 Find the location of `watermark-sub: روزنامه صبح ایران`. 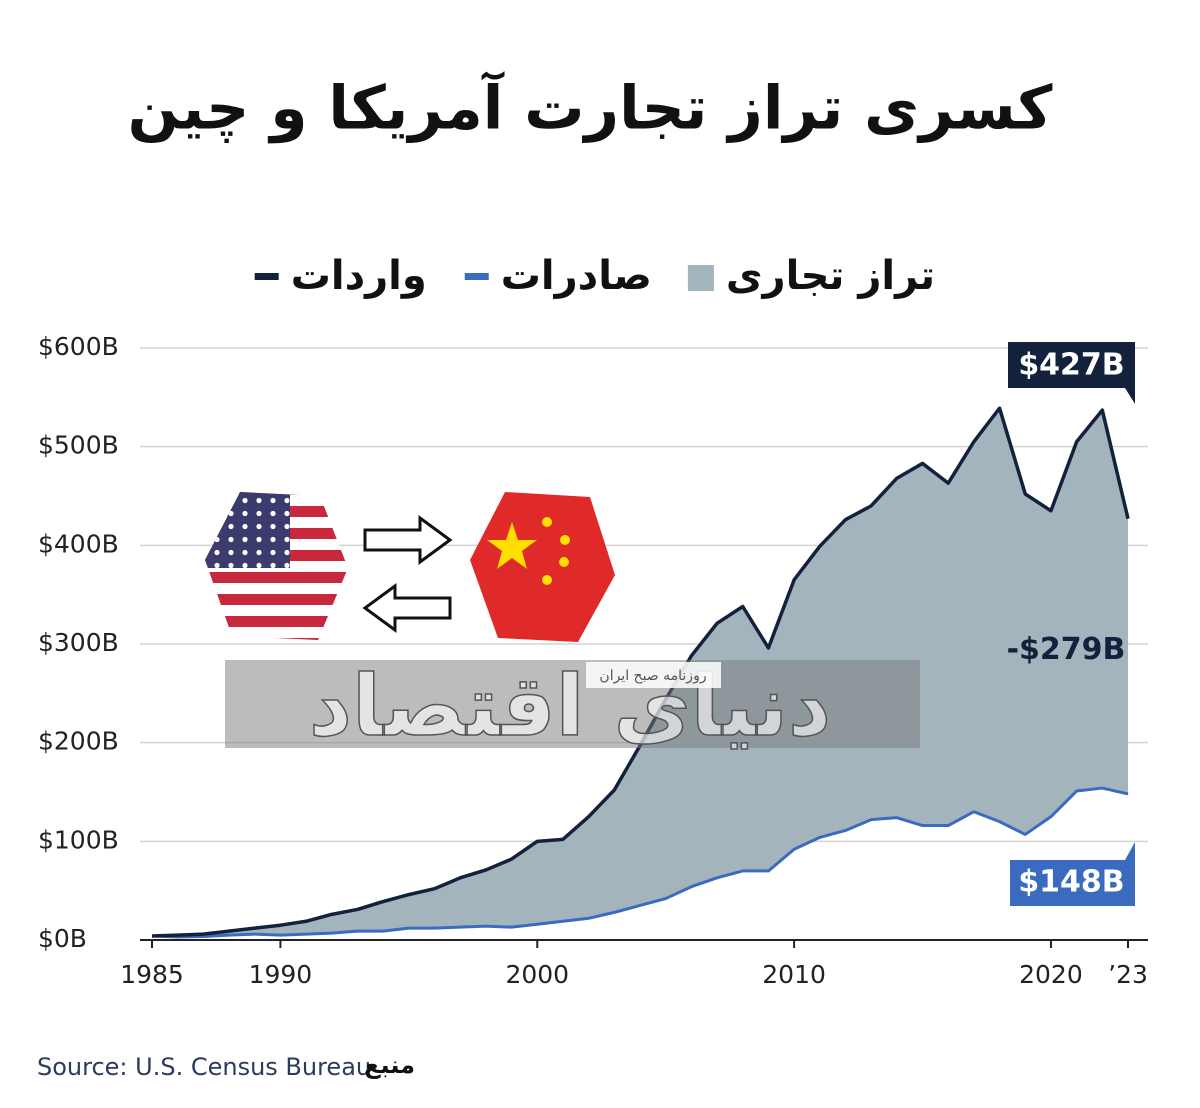

watermark-sub: روزنامه صبح ایران is located at coordinates (652, 676).